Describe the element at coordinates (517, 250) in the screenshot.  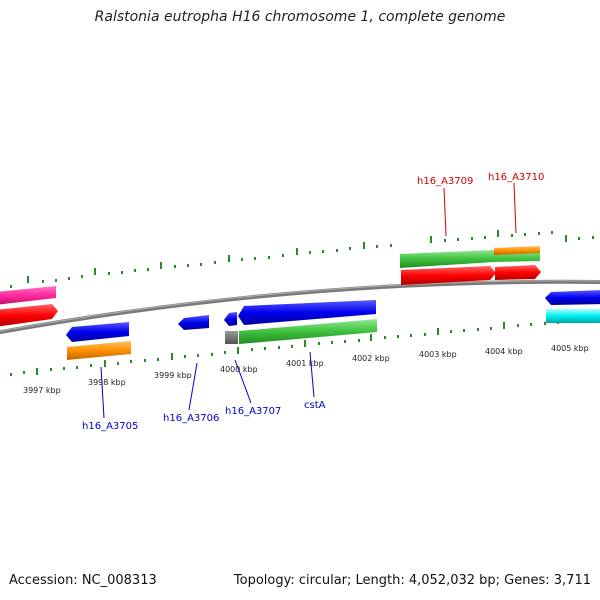
I see `gene-orange-forward` at that location.